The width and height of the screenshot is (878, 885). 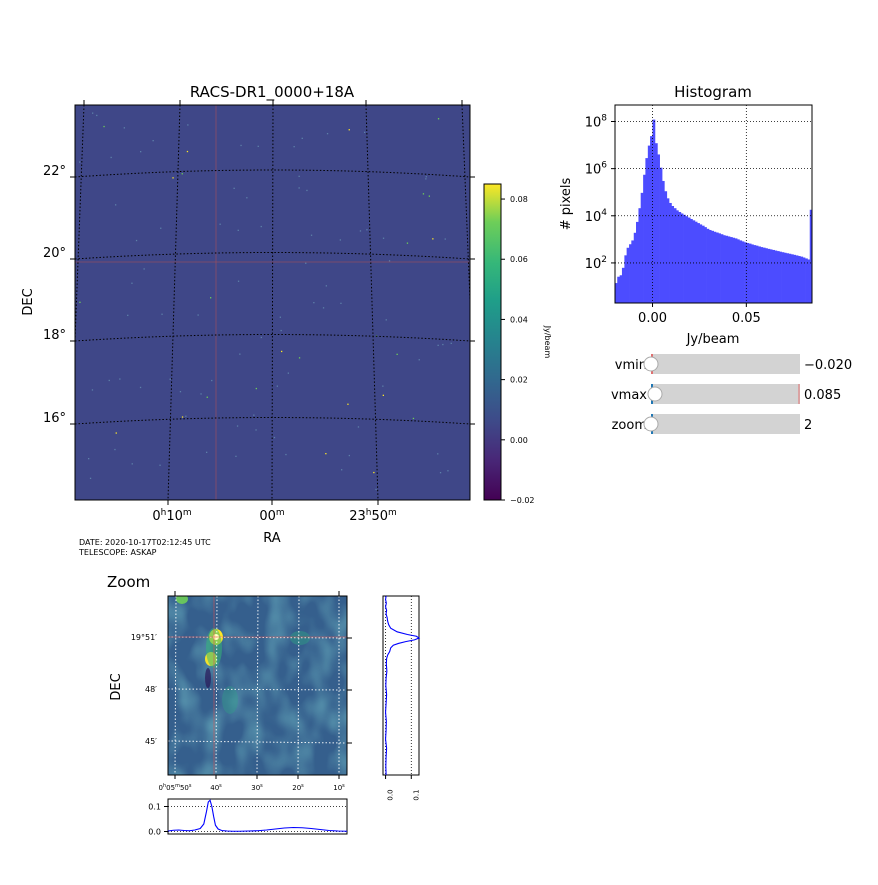 What do you see at coordinates (145, 542) in the screenshot?
I see `meta-date: DATE: 2020-10-17T02:12:45 UTC` at bounding box center [145, 542].